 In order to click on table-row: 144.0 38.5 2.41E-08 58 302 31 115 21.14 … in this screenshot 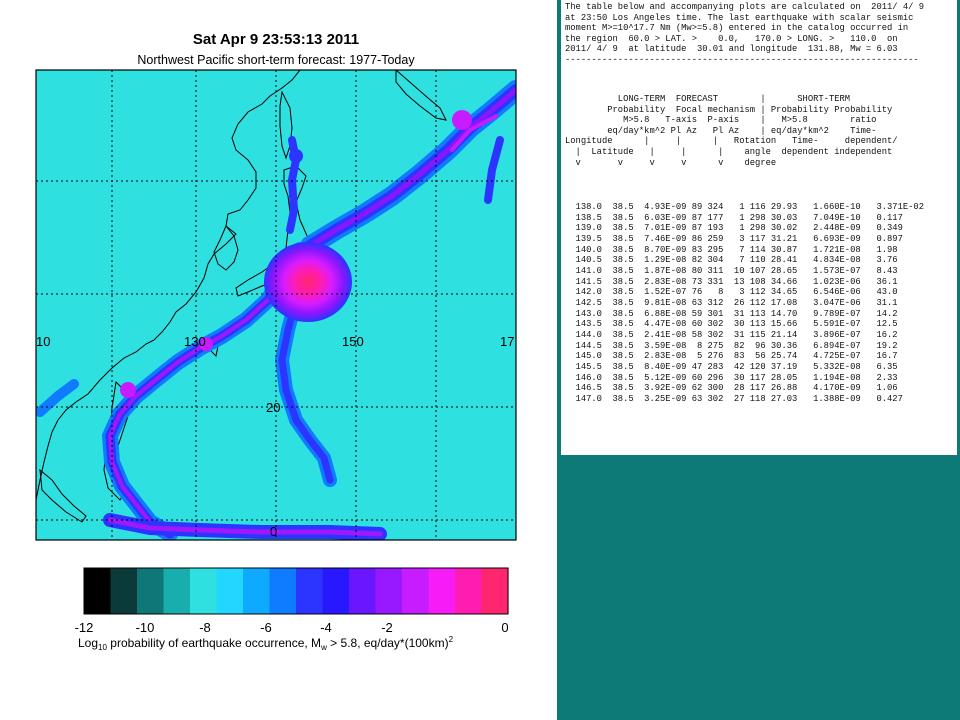, I will do `click(731, 335)`.